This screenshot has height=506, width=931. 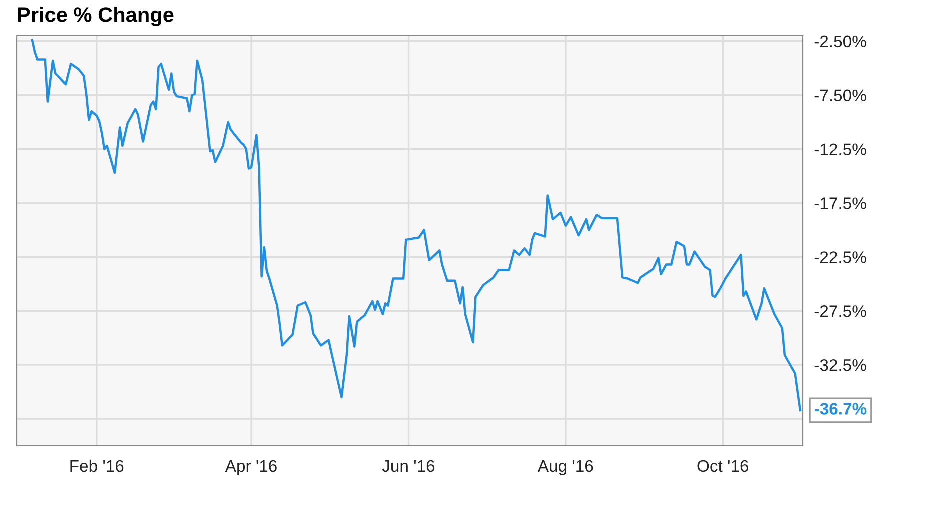 What do you see at coordinates (840, 258) in the screenshot?
I see `y-tick-label: -22.5%` at bounding box center [840, 258].